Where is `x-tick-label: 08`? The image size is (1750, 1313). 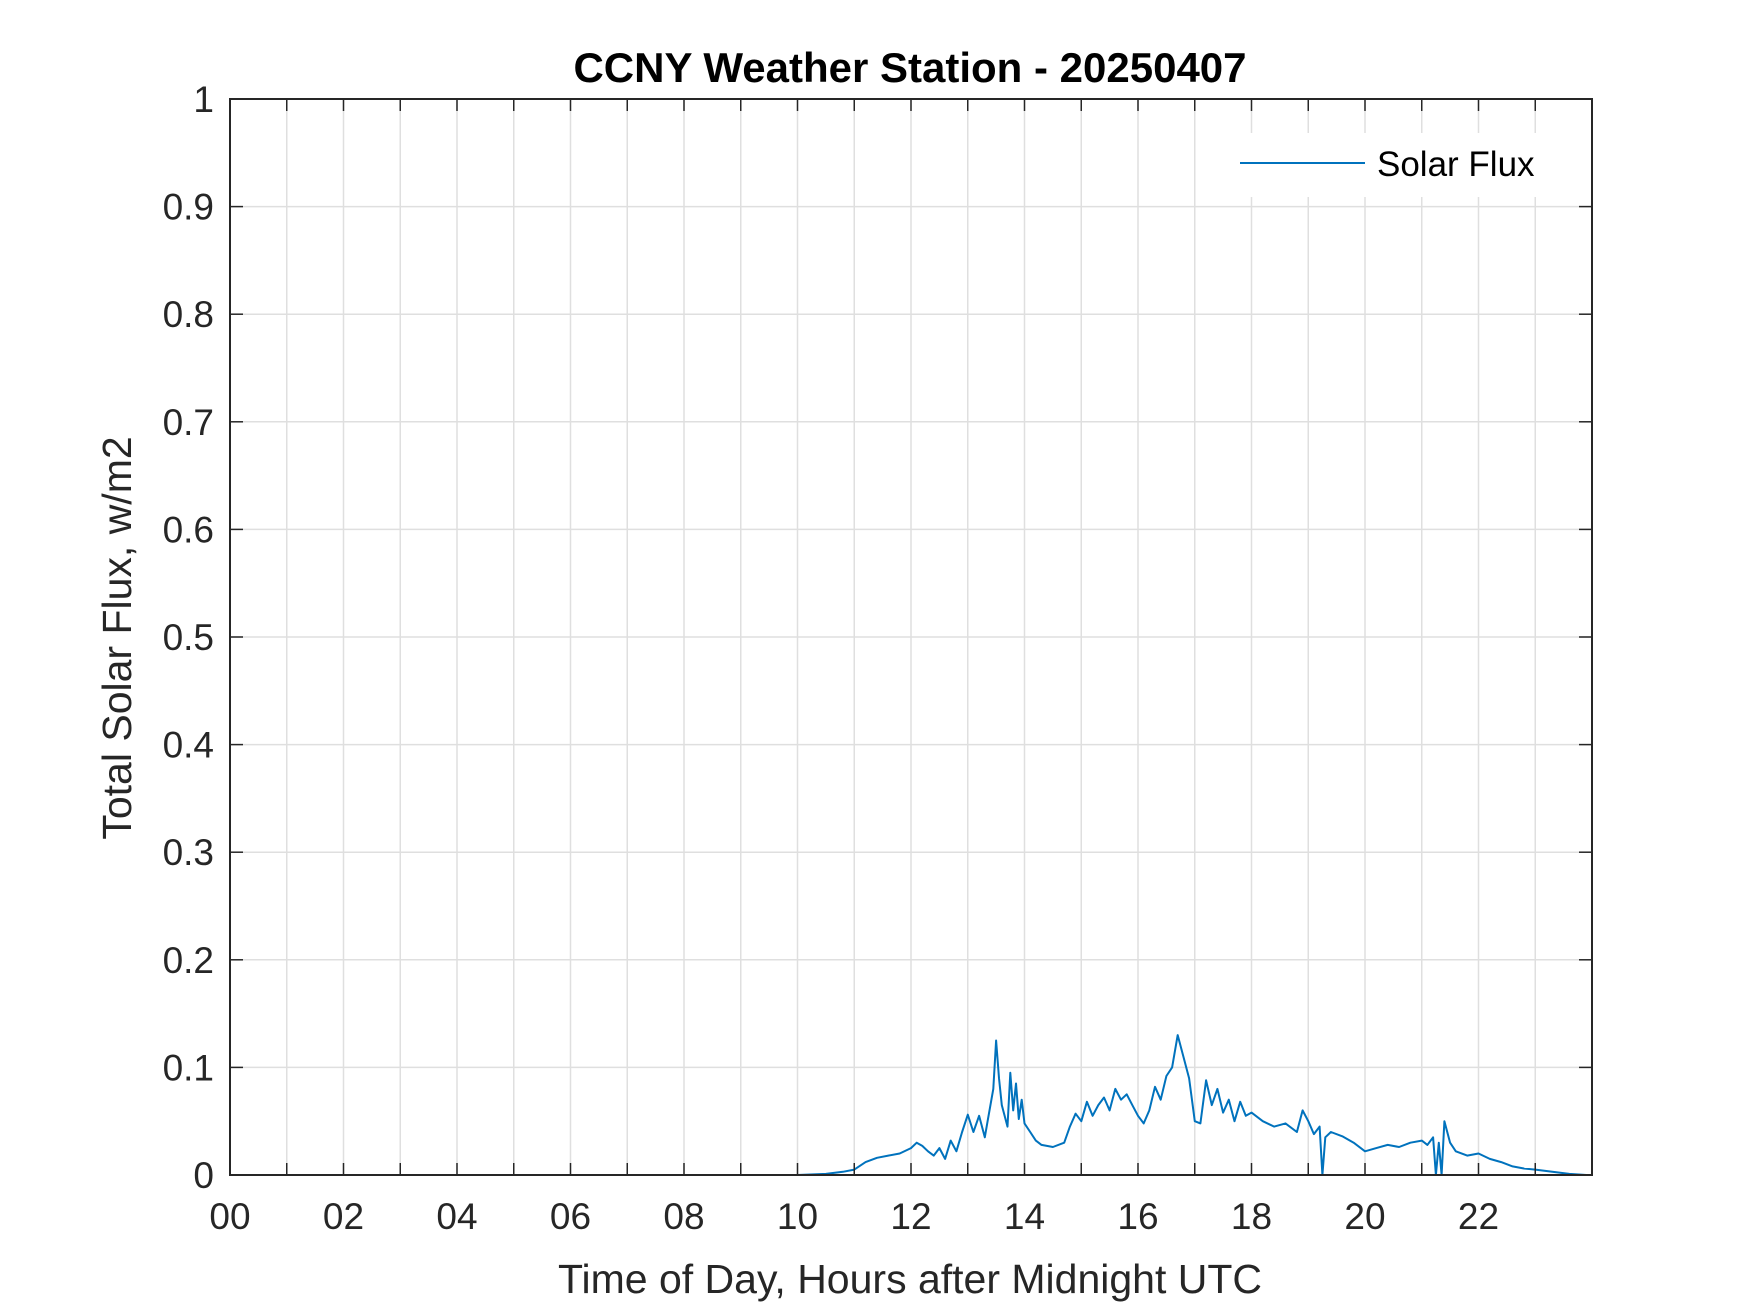 x-tick-label: 08 is located at coordinates (683, 1216).